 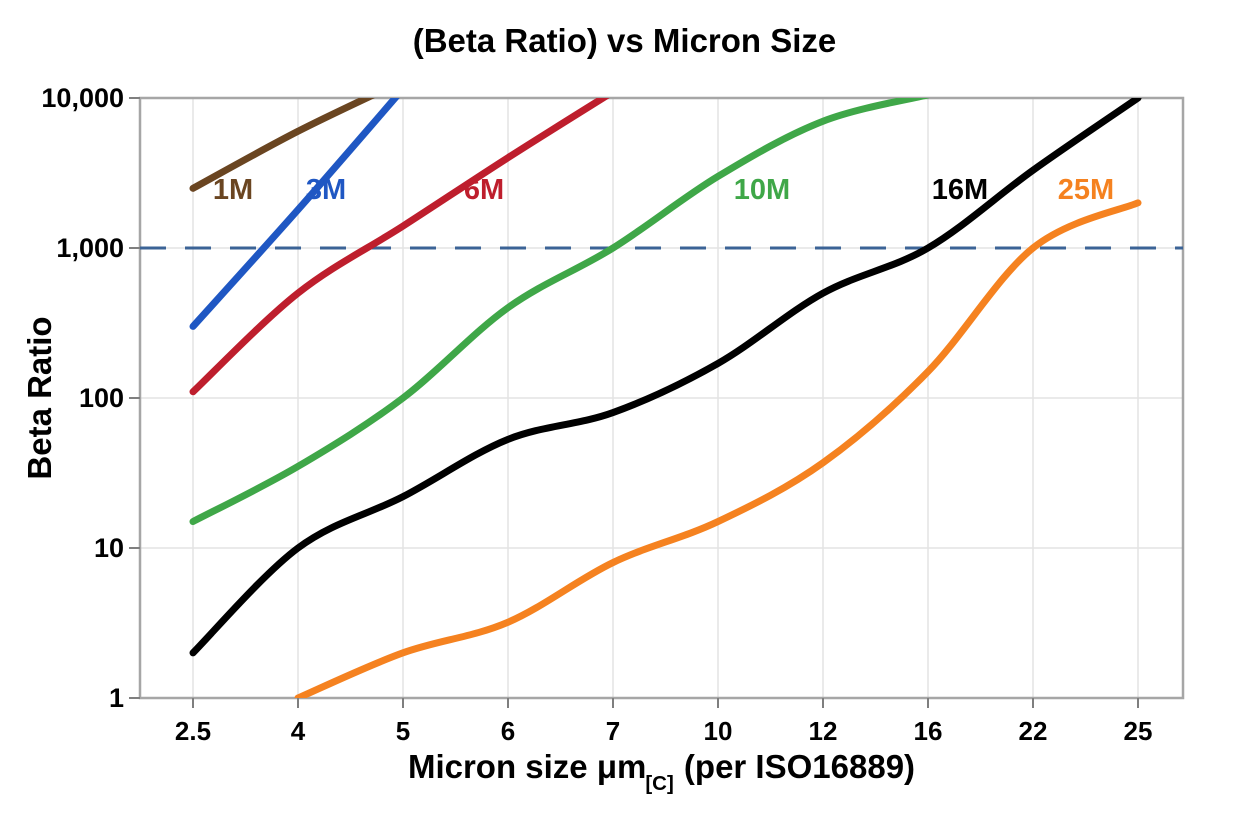 I want to click on x-tick-label: 16, so click(x=928, y=731).